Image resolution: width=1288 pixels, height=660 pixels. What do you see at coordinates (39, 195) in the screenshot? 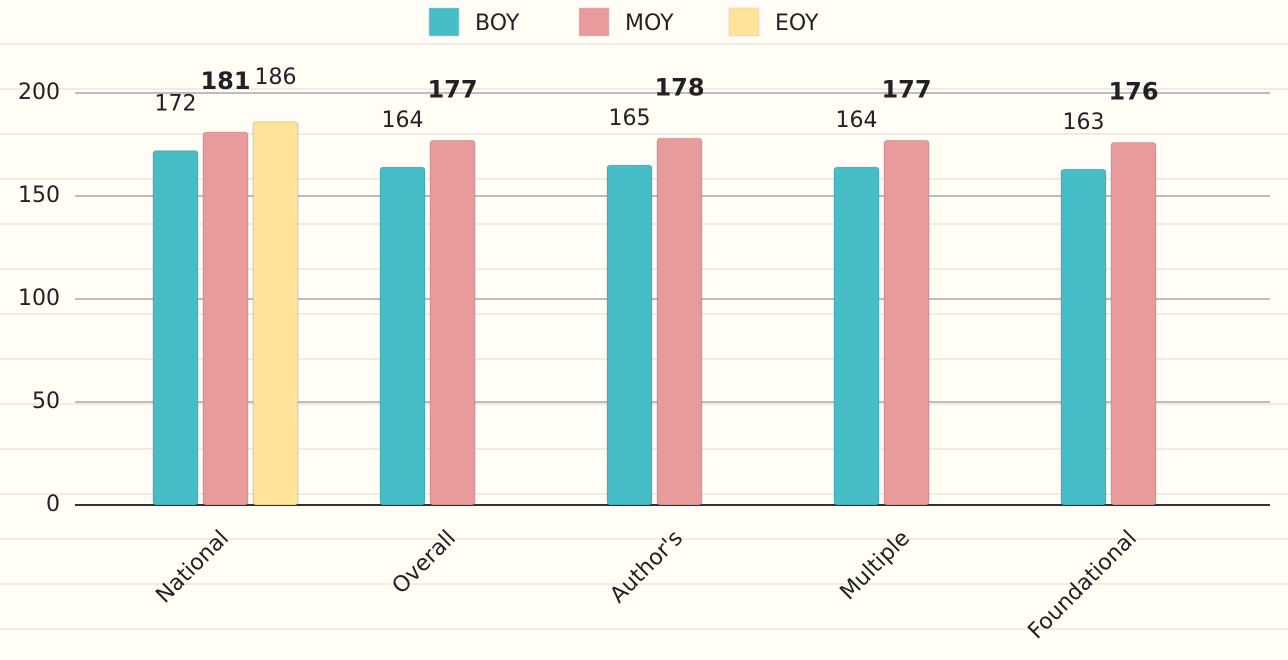
I see `y-tick-label: 150` at bounding box center [39, 195].